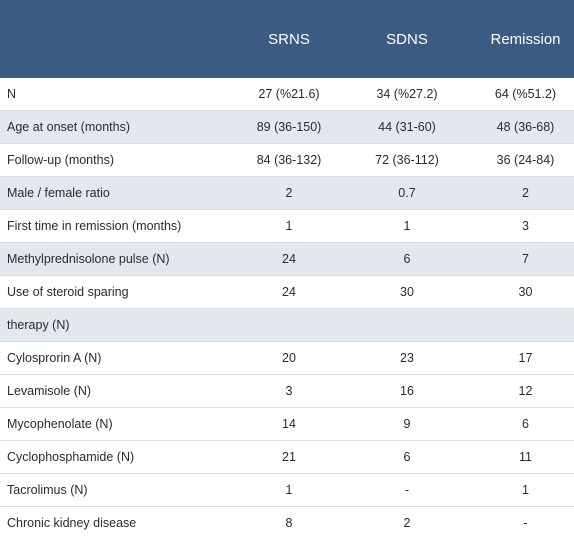  Describe the element at coordinates (120, 193) in the screenshot. I see `row-label: Male / female ratio` at that location.